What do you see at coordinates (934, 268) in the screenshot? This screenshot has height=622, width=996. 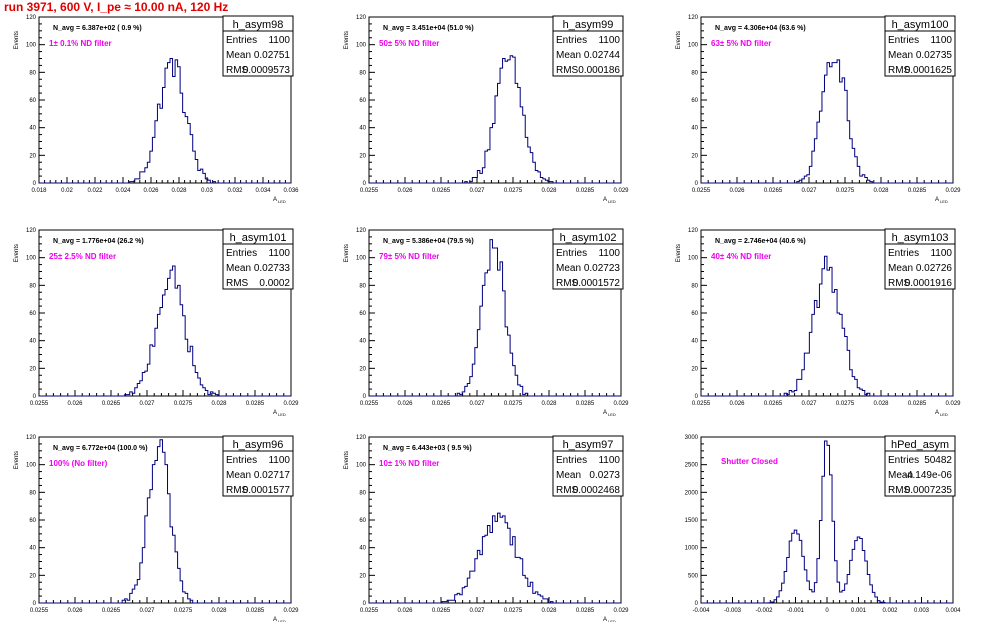 I see `stats-value-mean: 0.02726` at bounding box center [934, 268].